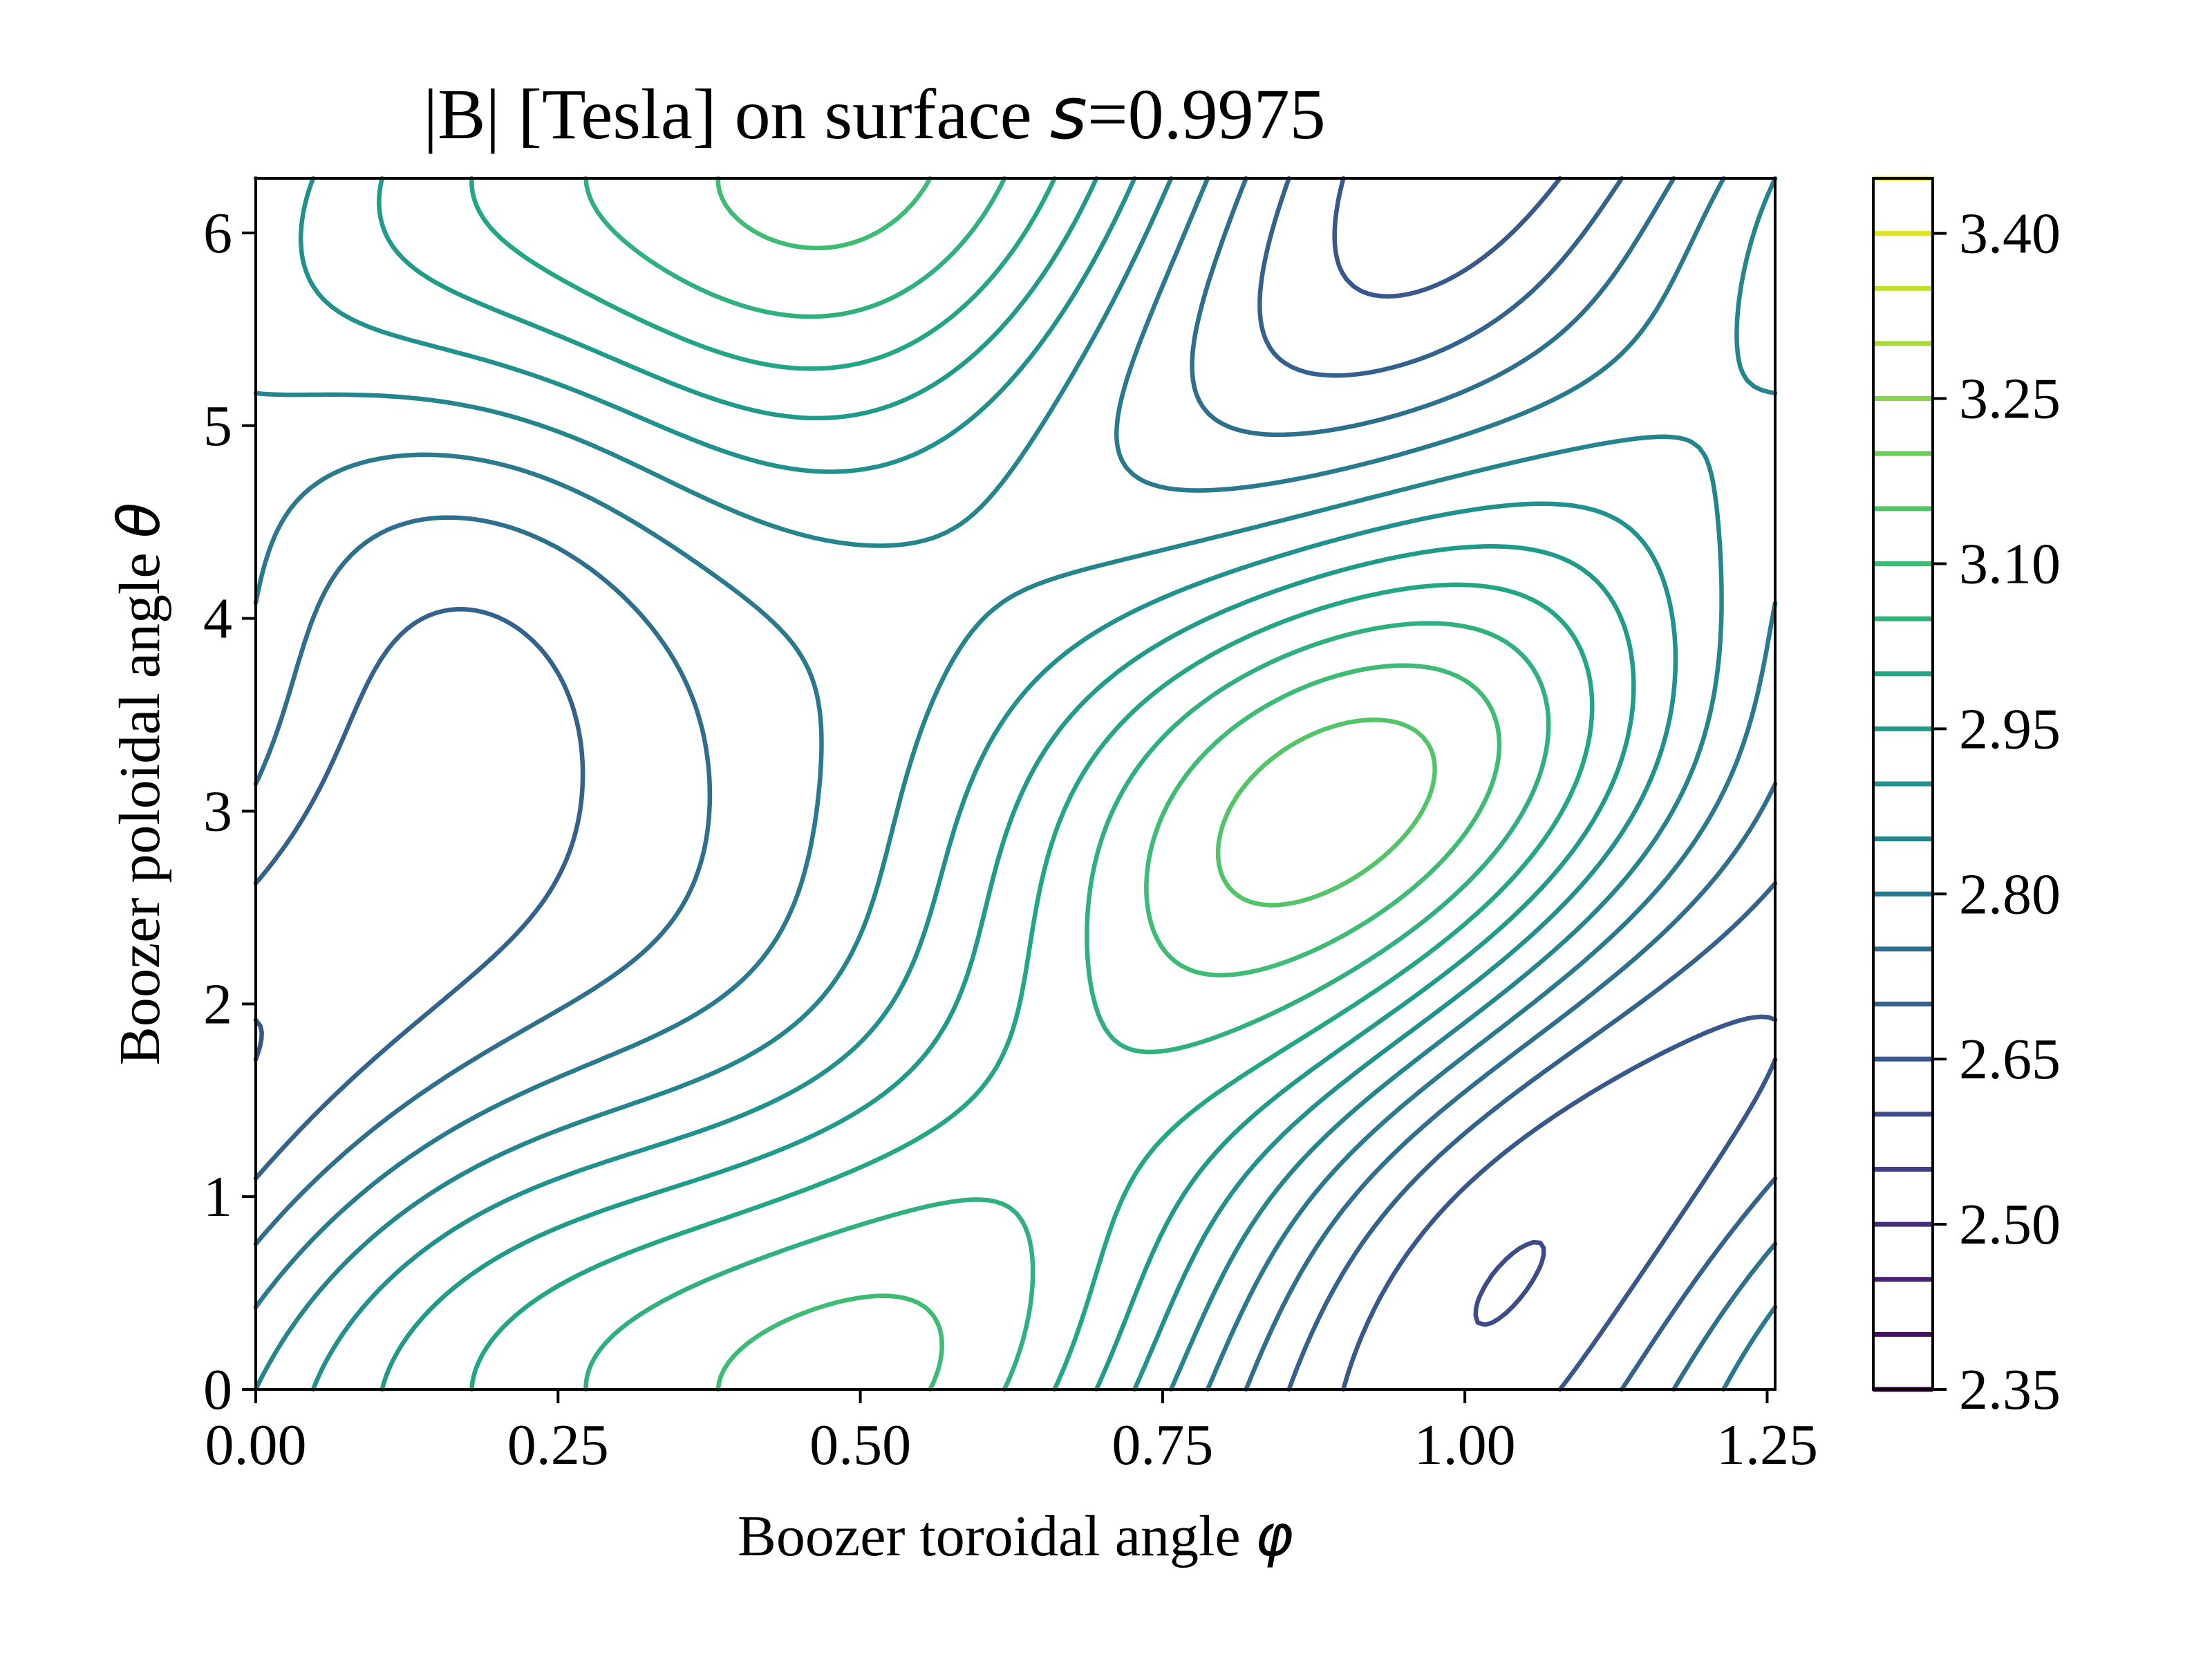 The image size is (2212, 1659). What do you see at coordinates (1767, 1445) in the screenshot?
I see `x-tick-label: 1.25` at bounding box center [1767, 1445].